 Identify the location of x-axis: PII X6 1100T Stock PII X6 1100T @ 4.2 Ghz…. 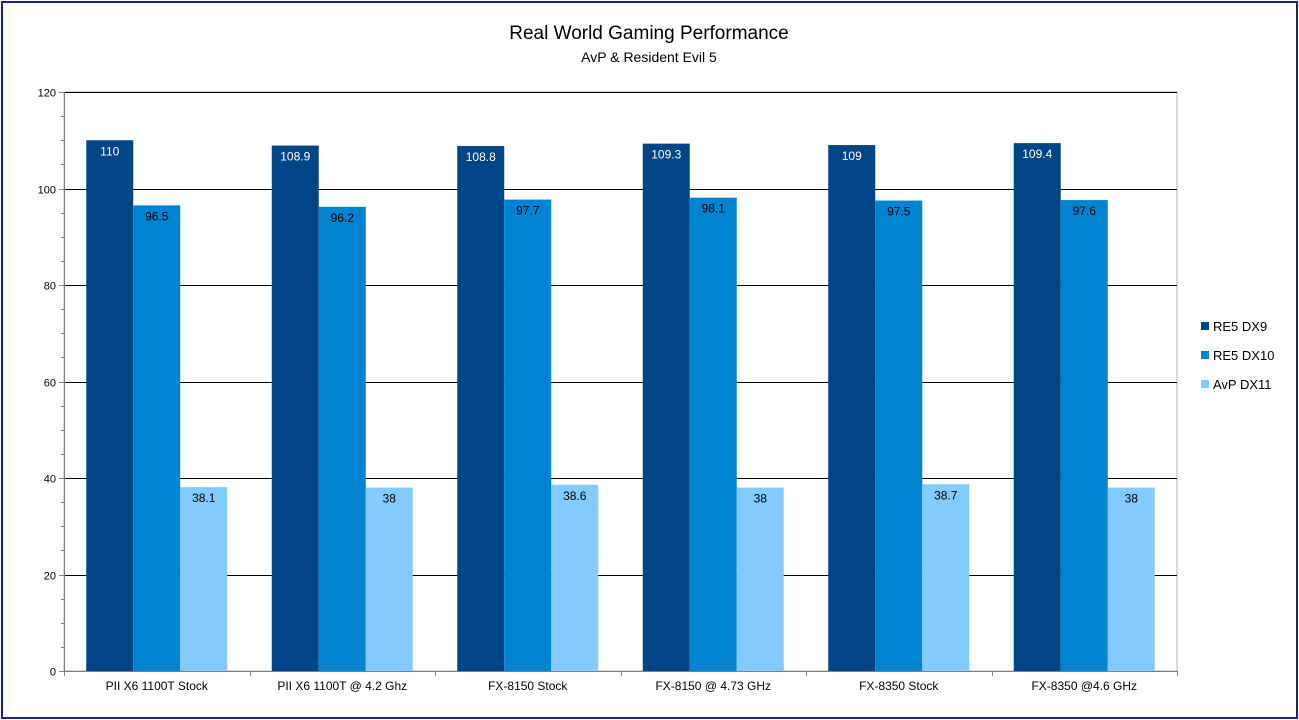
(621, 682).